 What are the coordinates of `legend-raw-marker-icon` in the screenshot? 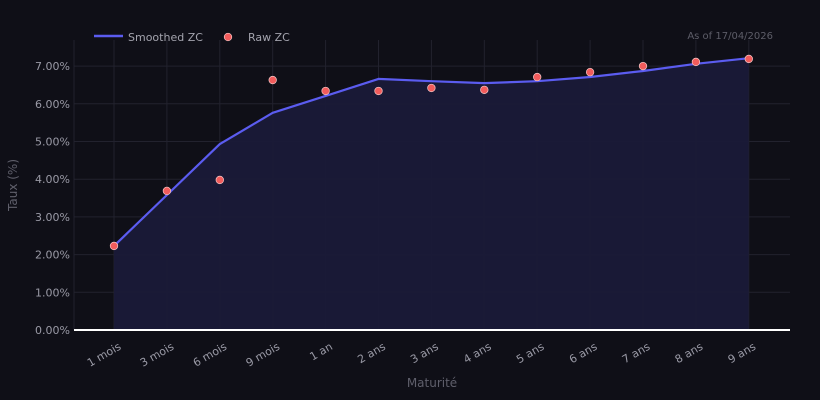 It's located at (228, 37).